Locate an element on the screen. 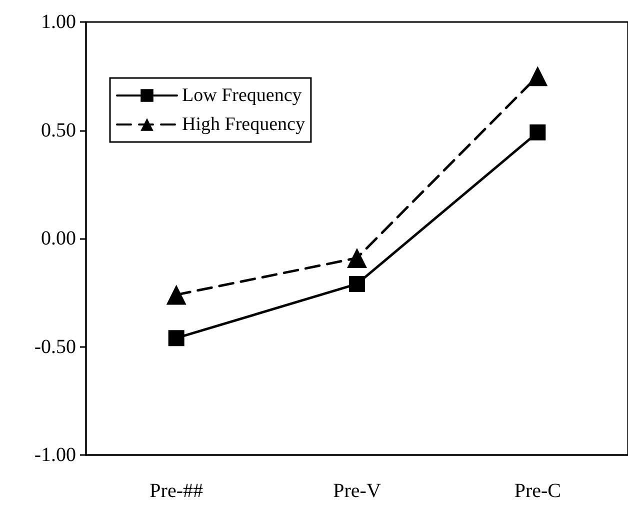 The width and height of the screenshot is (628, 513). y-tick-label: 1.00 is located at coordinates (58, 22).